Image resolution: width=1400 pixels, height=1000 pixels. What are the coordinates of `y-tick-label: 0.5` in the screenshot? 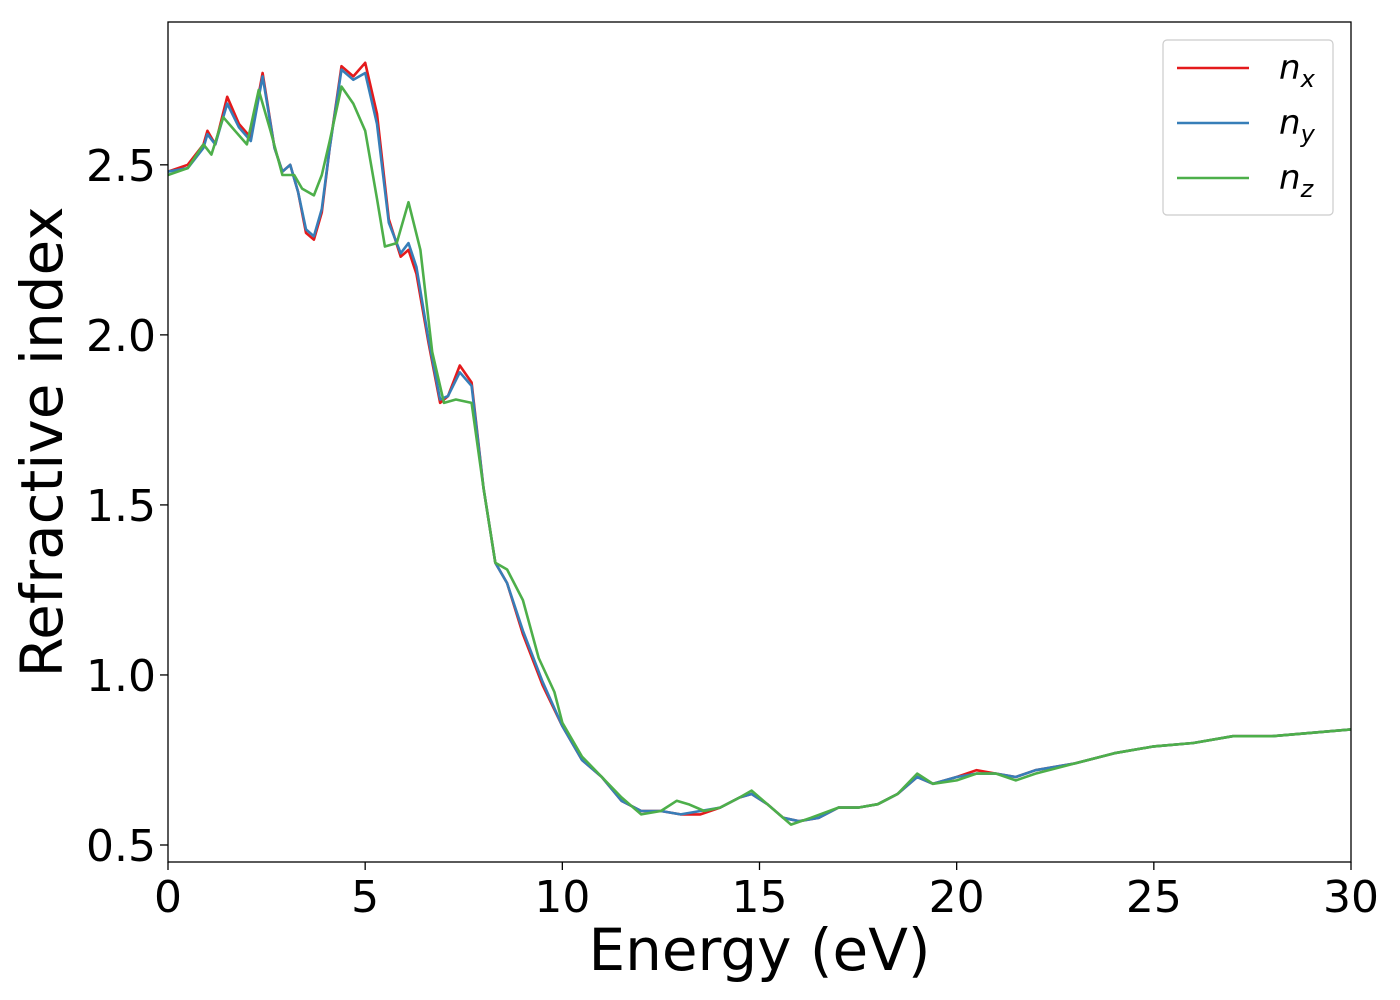 It's located at (121, 846).